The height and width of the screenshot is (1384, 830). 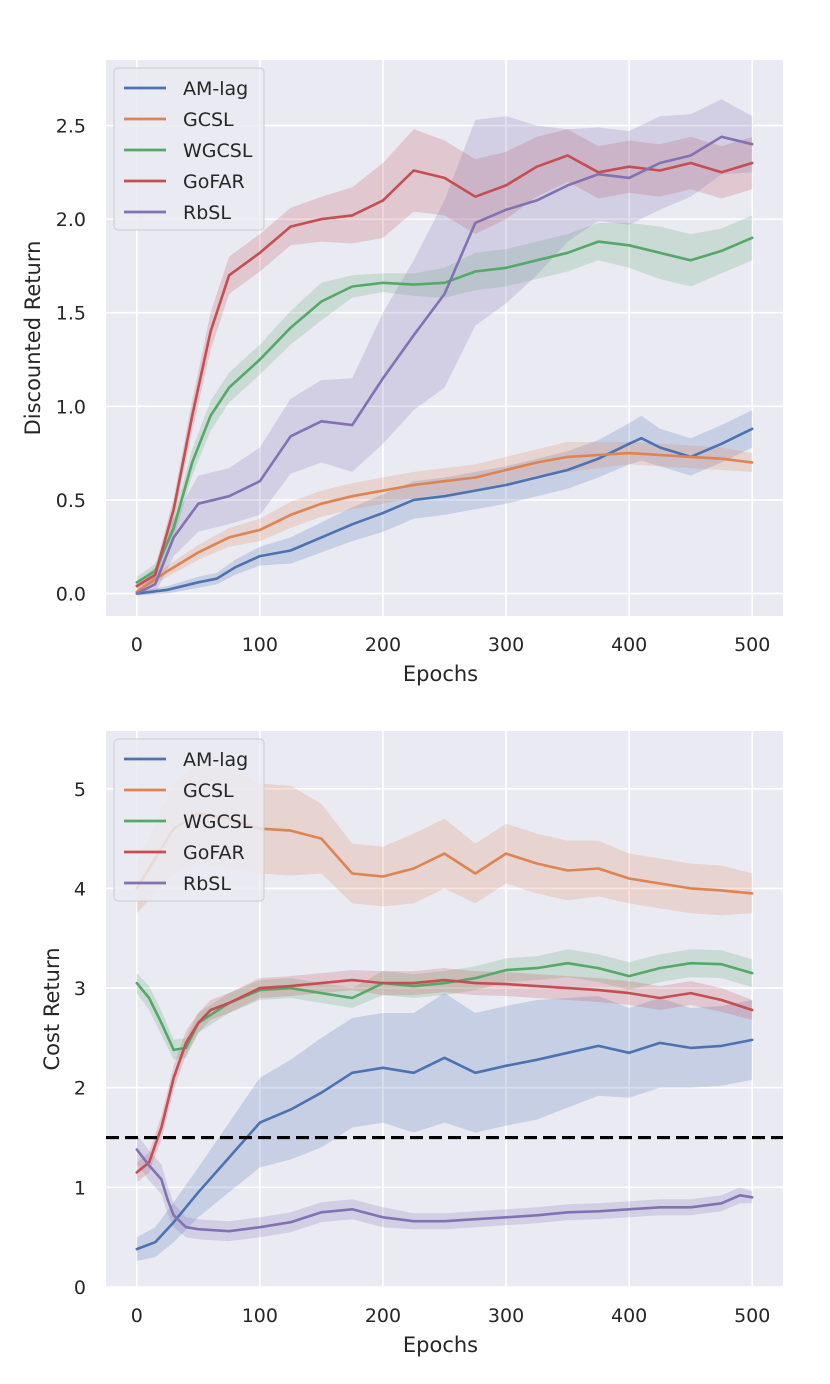 I want to click on y-tick-label: 1.5, so click(x=71, y=314).